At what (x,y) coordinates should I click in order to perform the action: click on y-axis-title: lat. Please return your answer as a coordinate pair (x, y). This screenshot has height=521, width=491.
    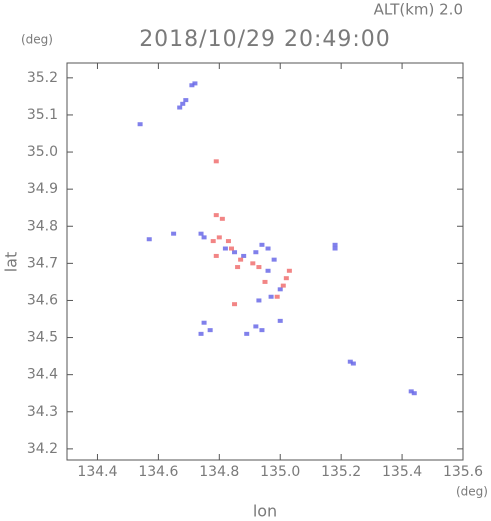
    Looking at the image, I should click on (11, 262).